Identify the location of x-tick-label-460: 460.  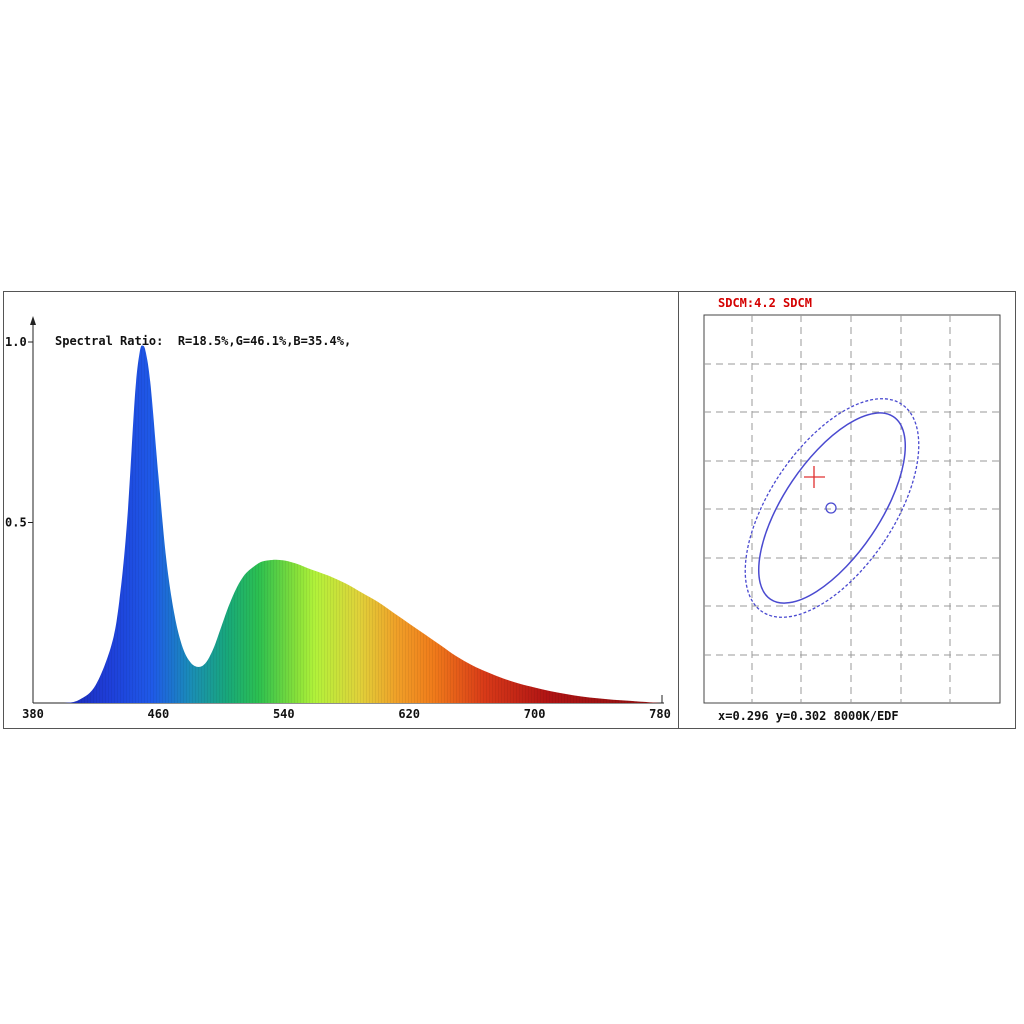
(159, 714).